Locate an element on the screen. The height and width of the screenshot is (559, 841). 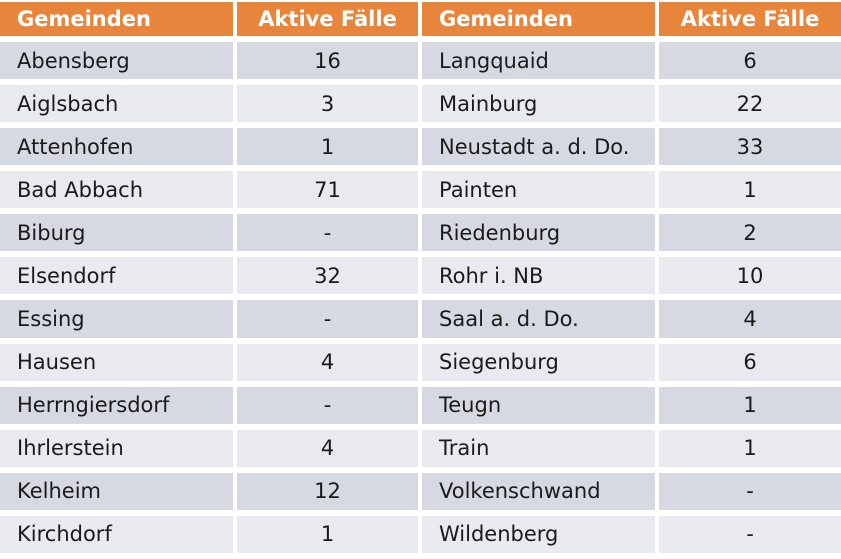
gemeinde-cell: Rohr i. NB is located at coordinates (538, 276).